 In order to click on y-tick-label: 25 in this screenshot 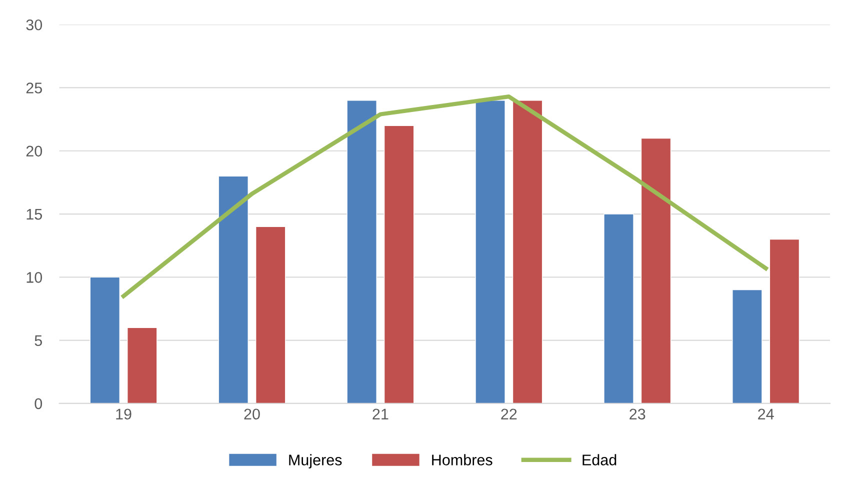, I will do `click(34, 88)`.